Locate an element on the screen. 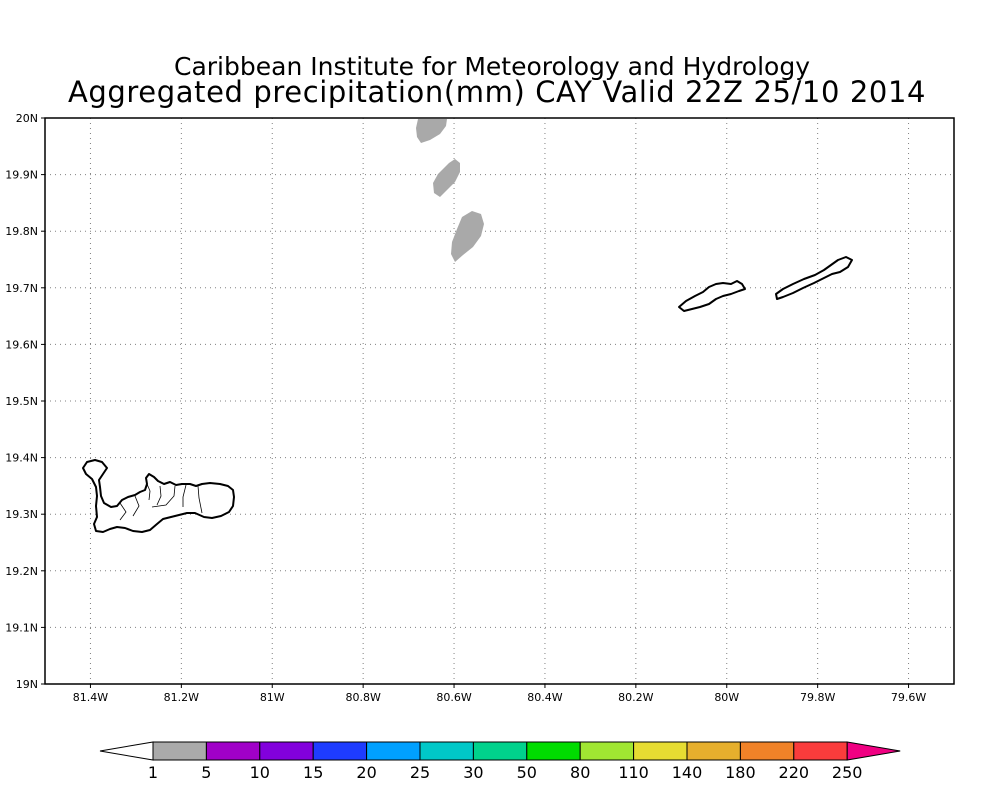  precip-area-south is located at coordinates (467, 236).